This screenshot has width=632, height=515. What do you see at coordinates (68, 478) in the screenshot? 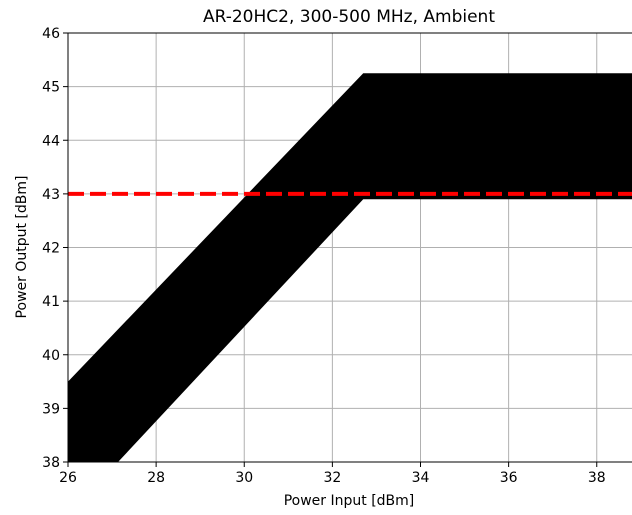
I see `x-tick-label: 26` at bounding box center [68, 478].